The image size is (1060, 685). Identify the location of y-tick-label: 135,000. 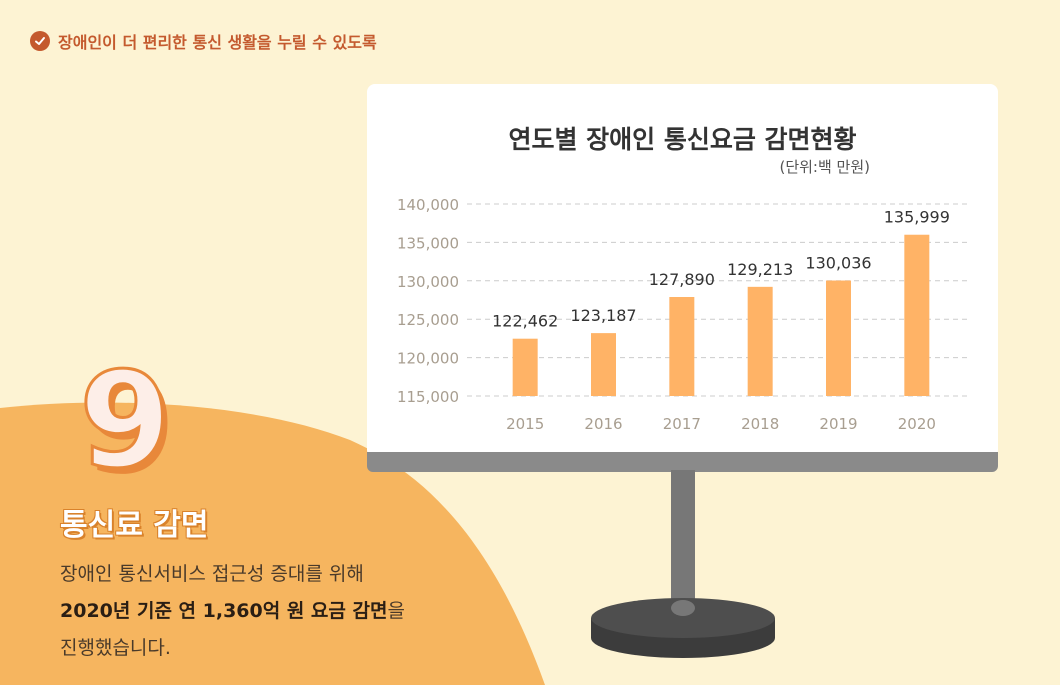
(428, 243).